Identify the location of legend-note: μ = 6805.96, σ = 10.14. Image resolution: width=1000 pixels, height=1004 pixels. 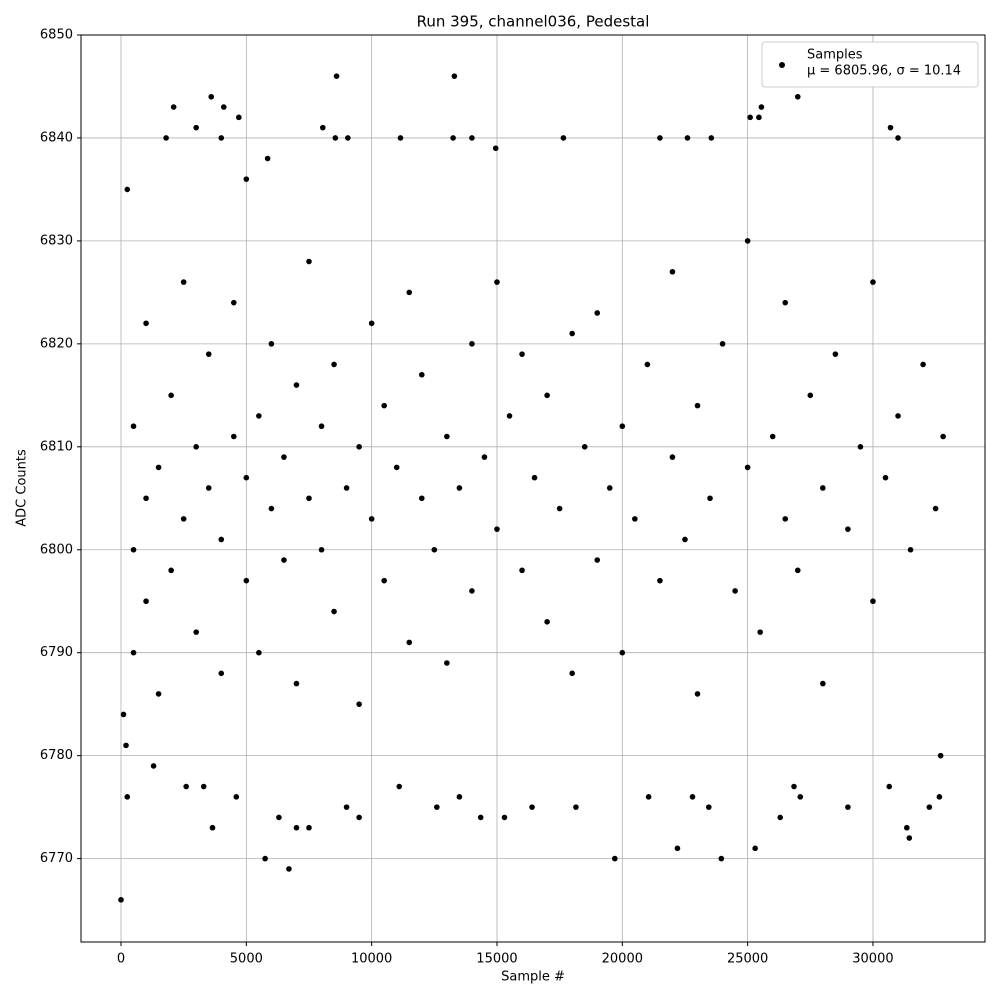
(884, 71).